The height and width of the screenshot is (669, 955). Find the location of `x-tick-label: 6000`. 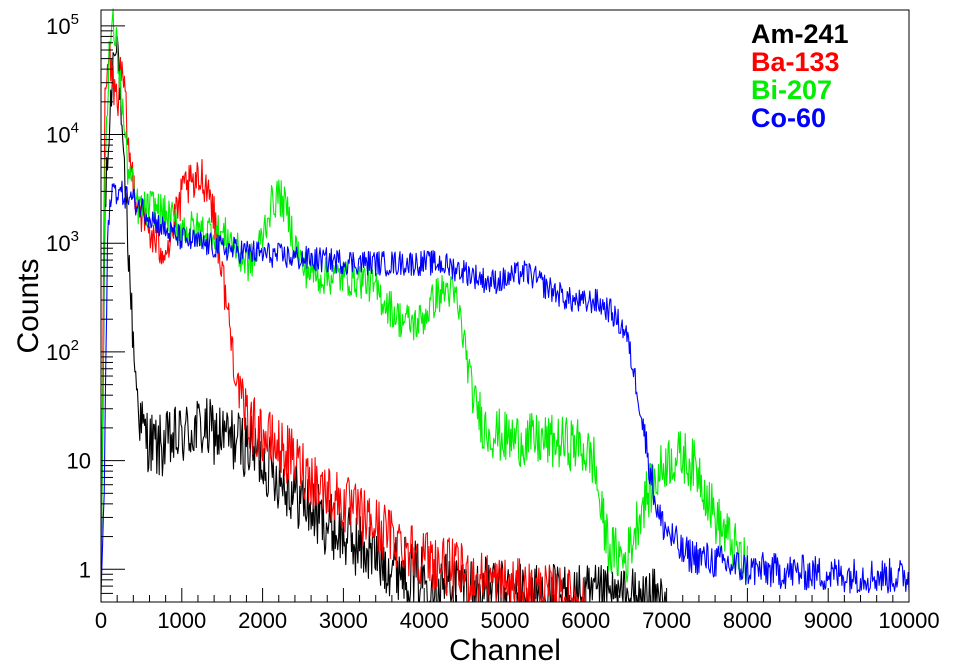

x-tick-label: 6000 is located at coordinates (585, 620).